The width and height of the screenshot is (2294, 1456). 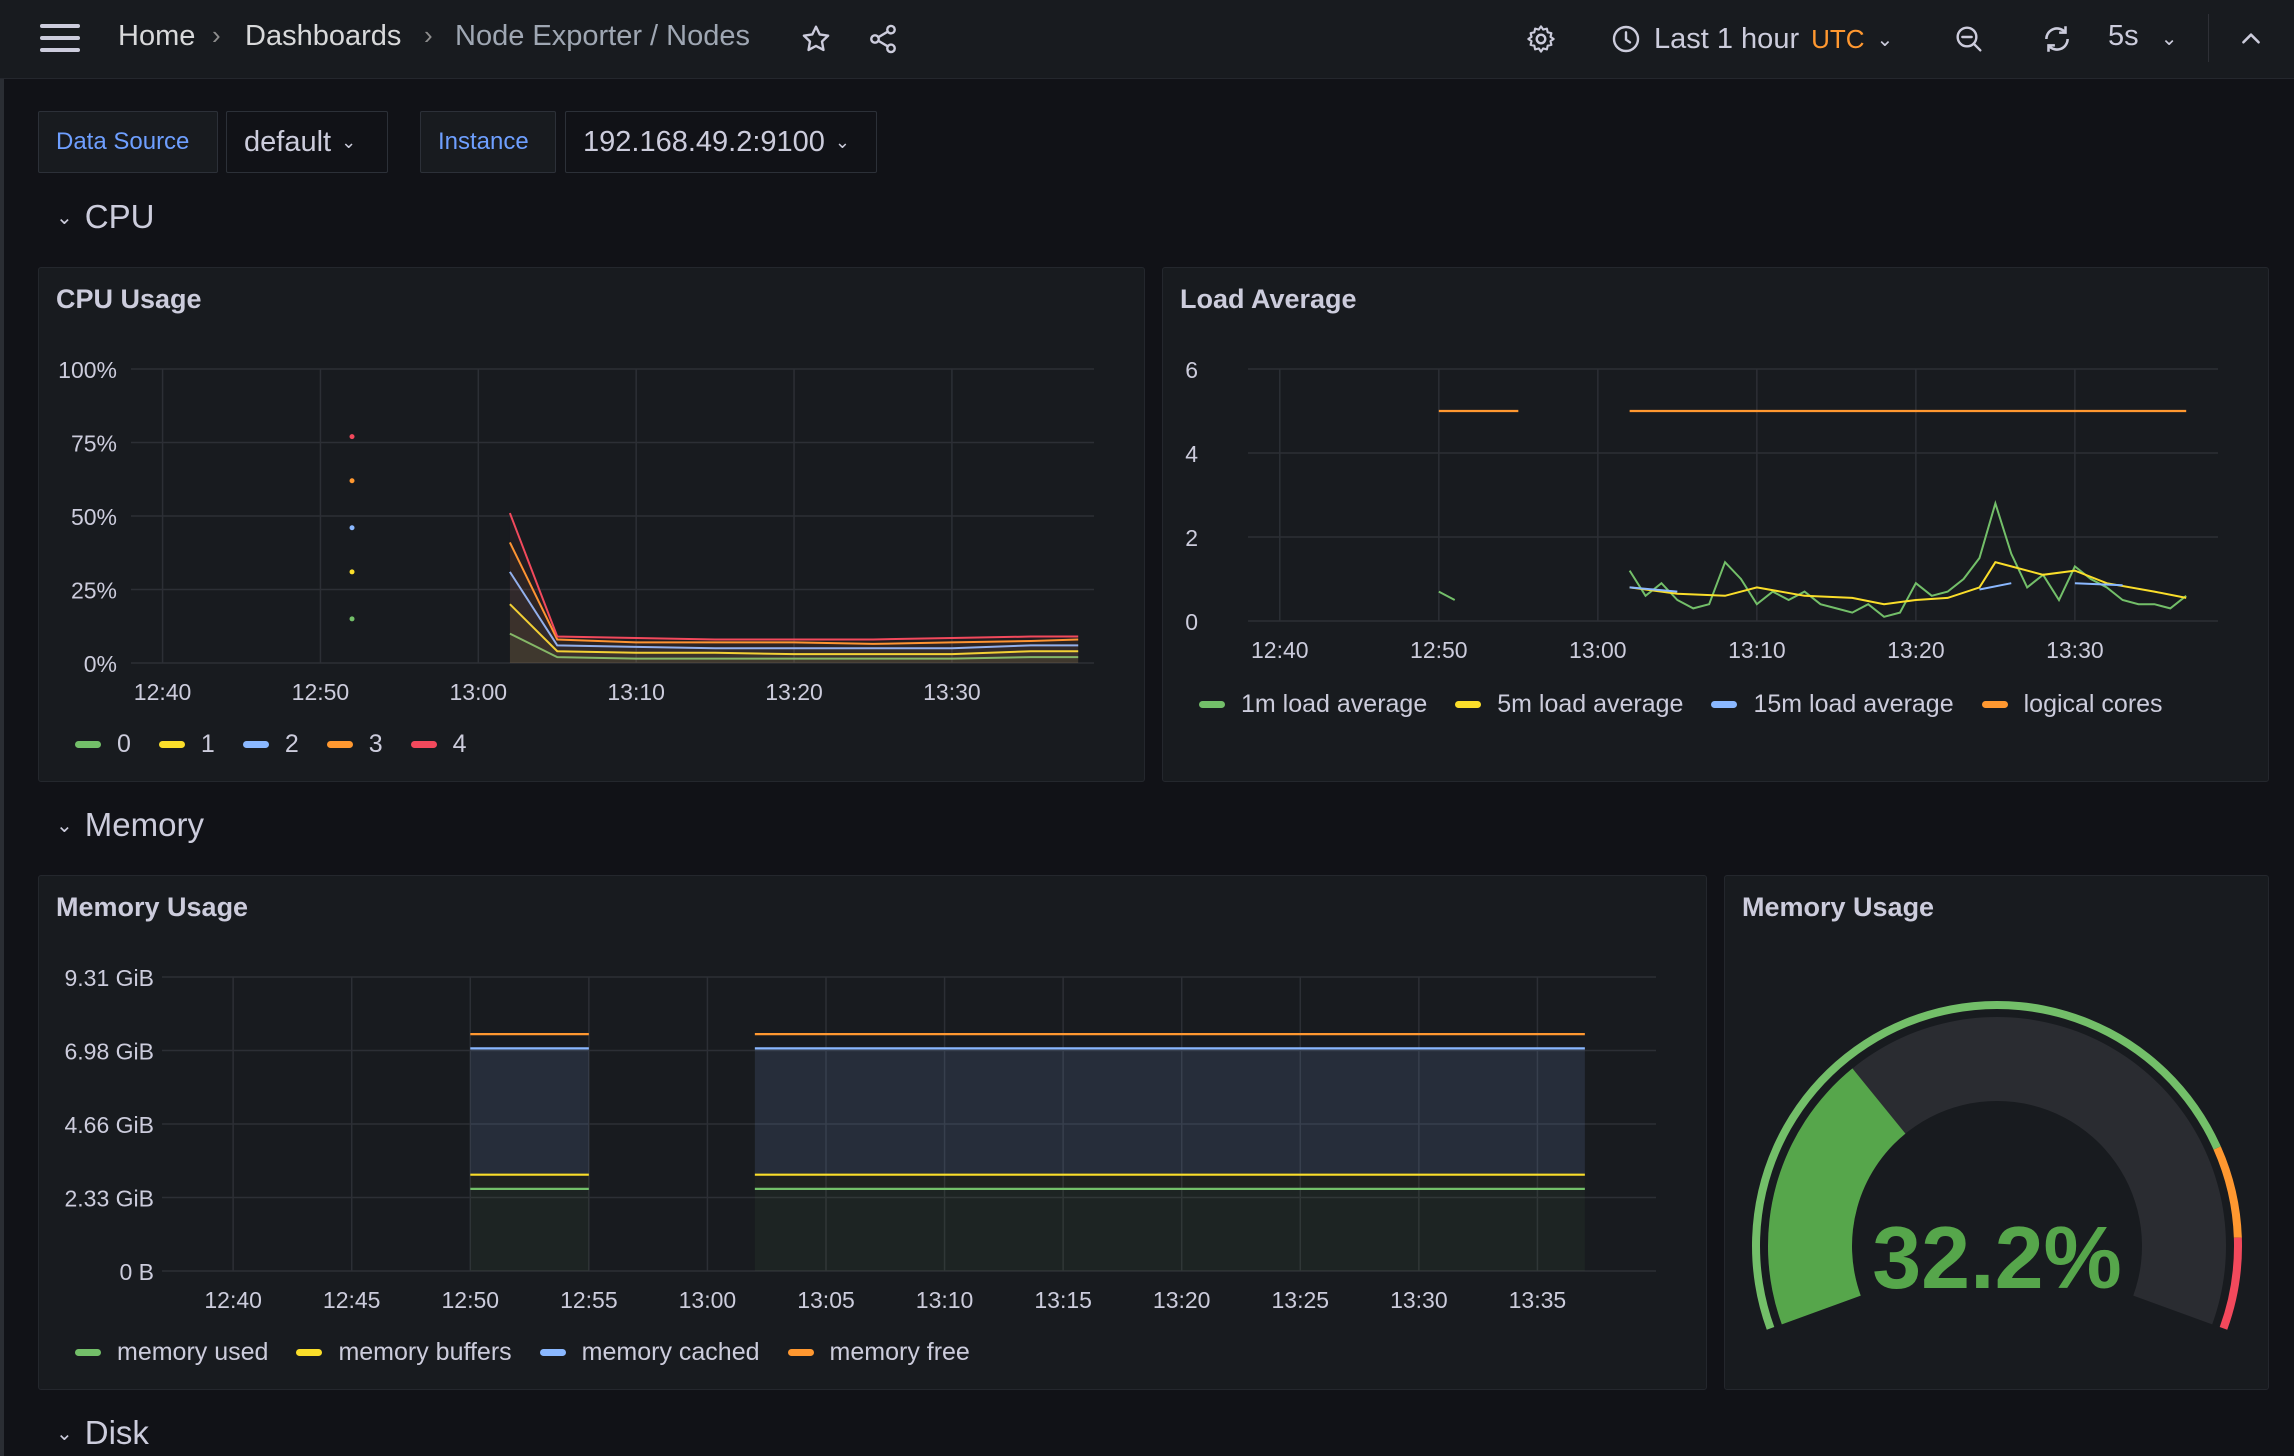 What do you see at coordinates (459, 743) in the screenshot?
I see `legend-label: 4` at bounding box center [459, 743].